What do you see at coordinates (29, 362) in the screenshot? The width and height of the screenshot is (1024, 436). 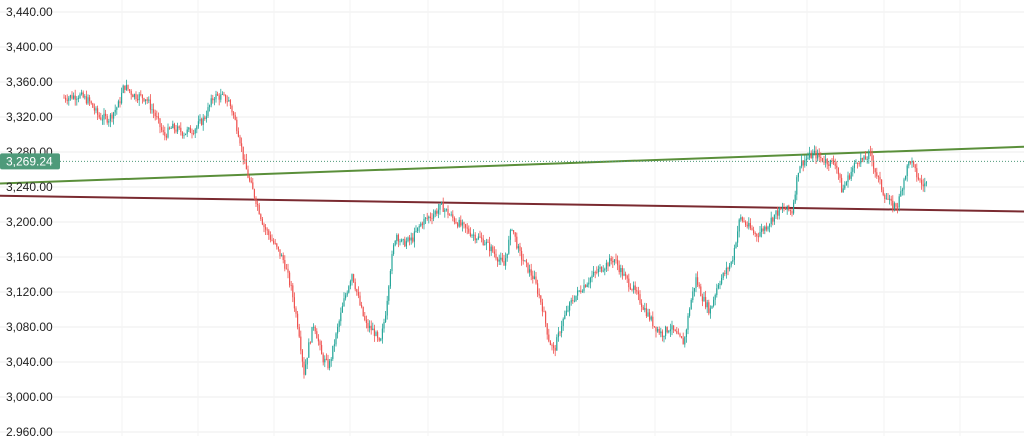 I see `y-tick-label: 3,040.00` at bounding box center [29, 362].